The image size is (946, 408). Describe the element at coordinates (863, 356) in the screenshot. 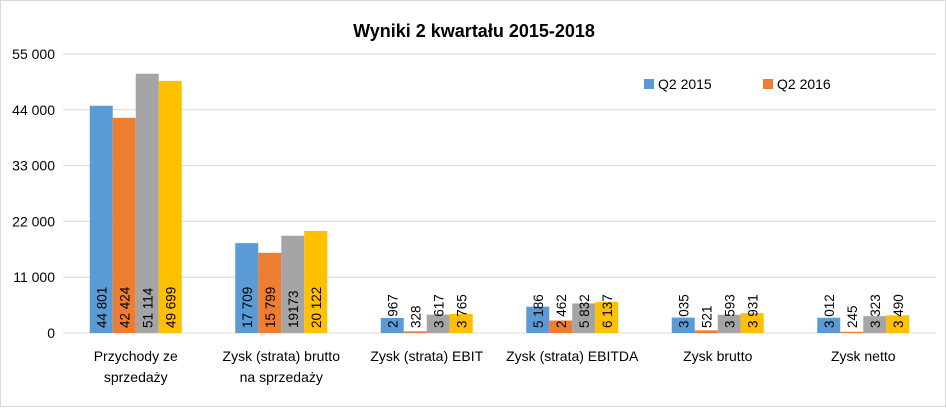

I see `x-tick-label: Zysk netto` at that location.